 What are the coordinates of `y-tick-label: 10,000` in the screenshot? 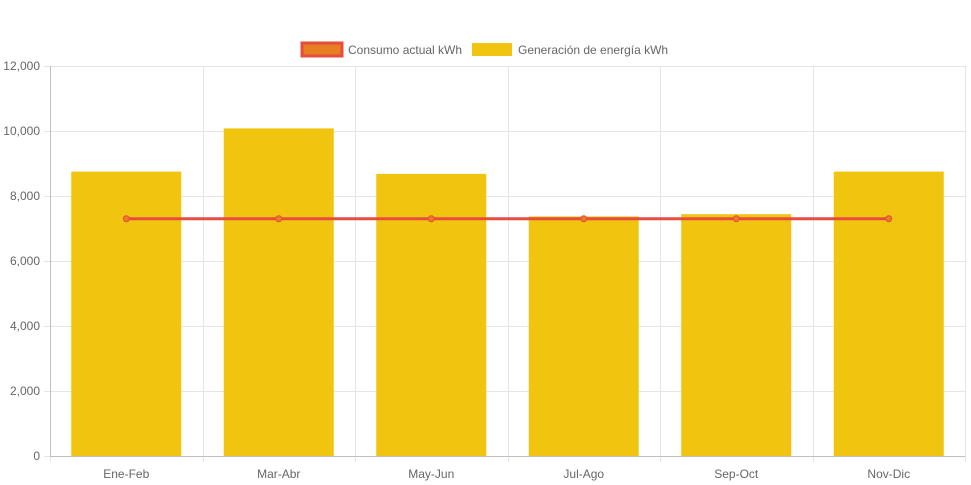 It's located at (21, 131).